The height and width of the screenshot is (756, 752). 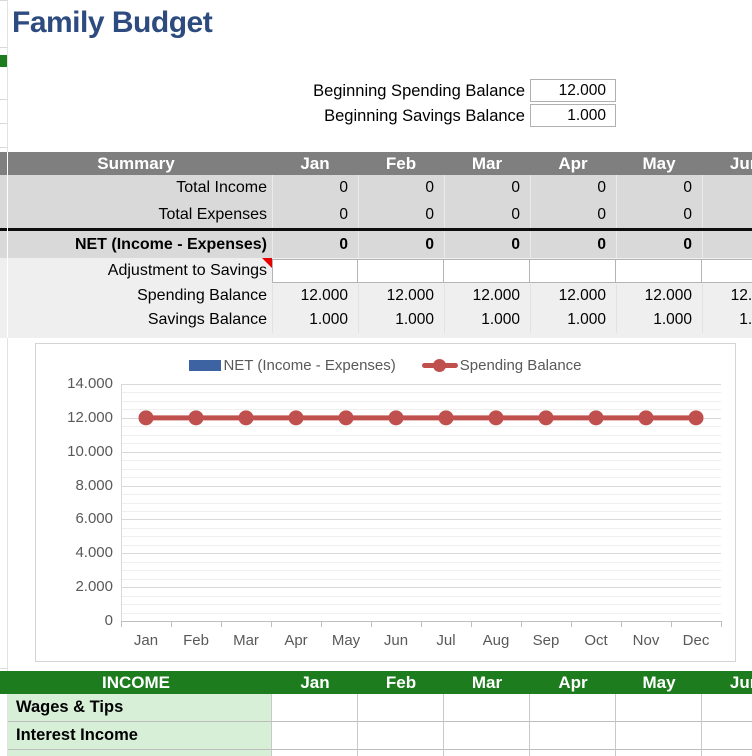 What do you see at coordinates (121, 502) in the screenshot?
I see `y-axis-line` at bounding box center [121, 502].